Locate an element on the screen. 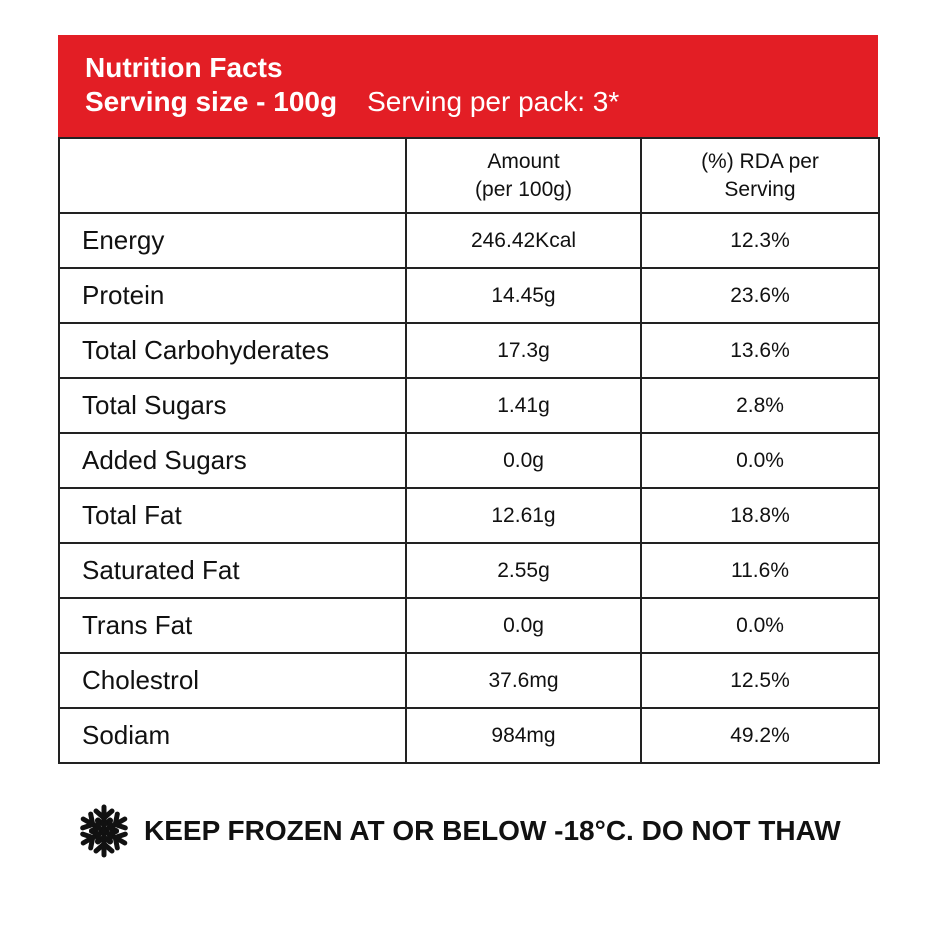 The image size is (940, 940). rda-percent: 23.6% is located at coordinates (760, 295).